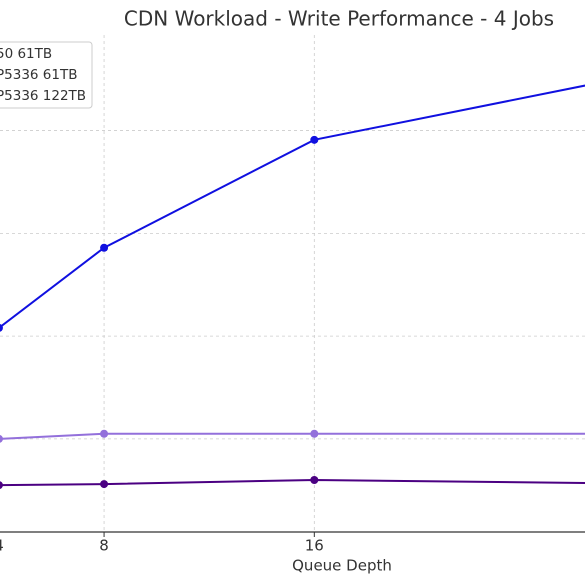 The height and width of the screenshot is (585, 585). Describe the element at coordinates (314, 546) in the screenshot. I see `x-tick-label: 16` at that location.